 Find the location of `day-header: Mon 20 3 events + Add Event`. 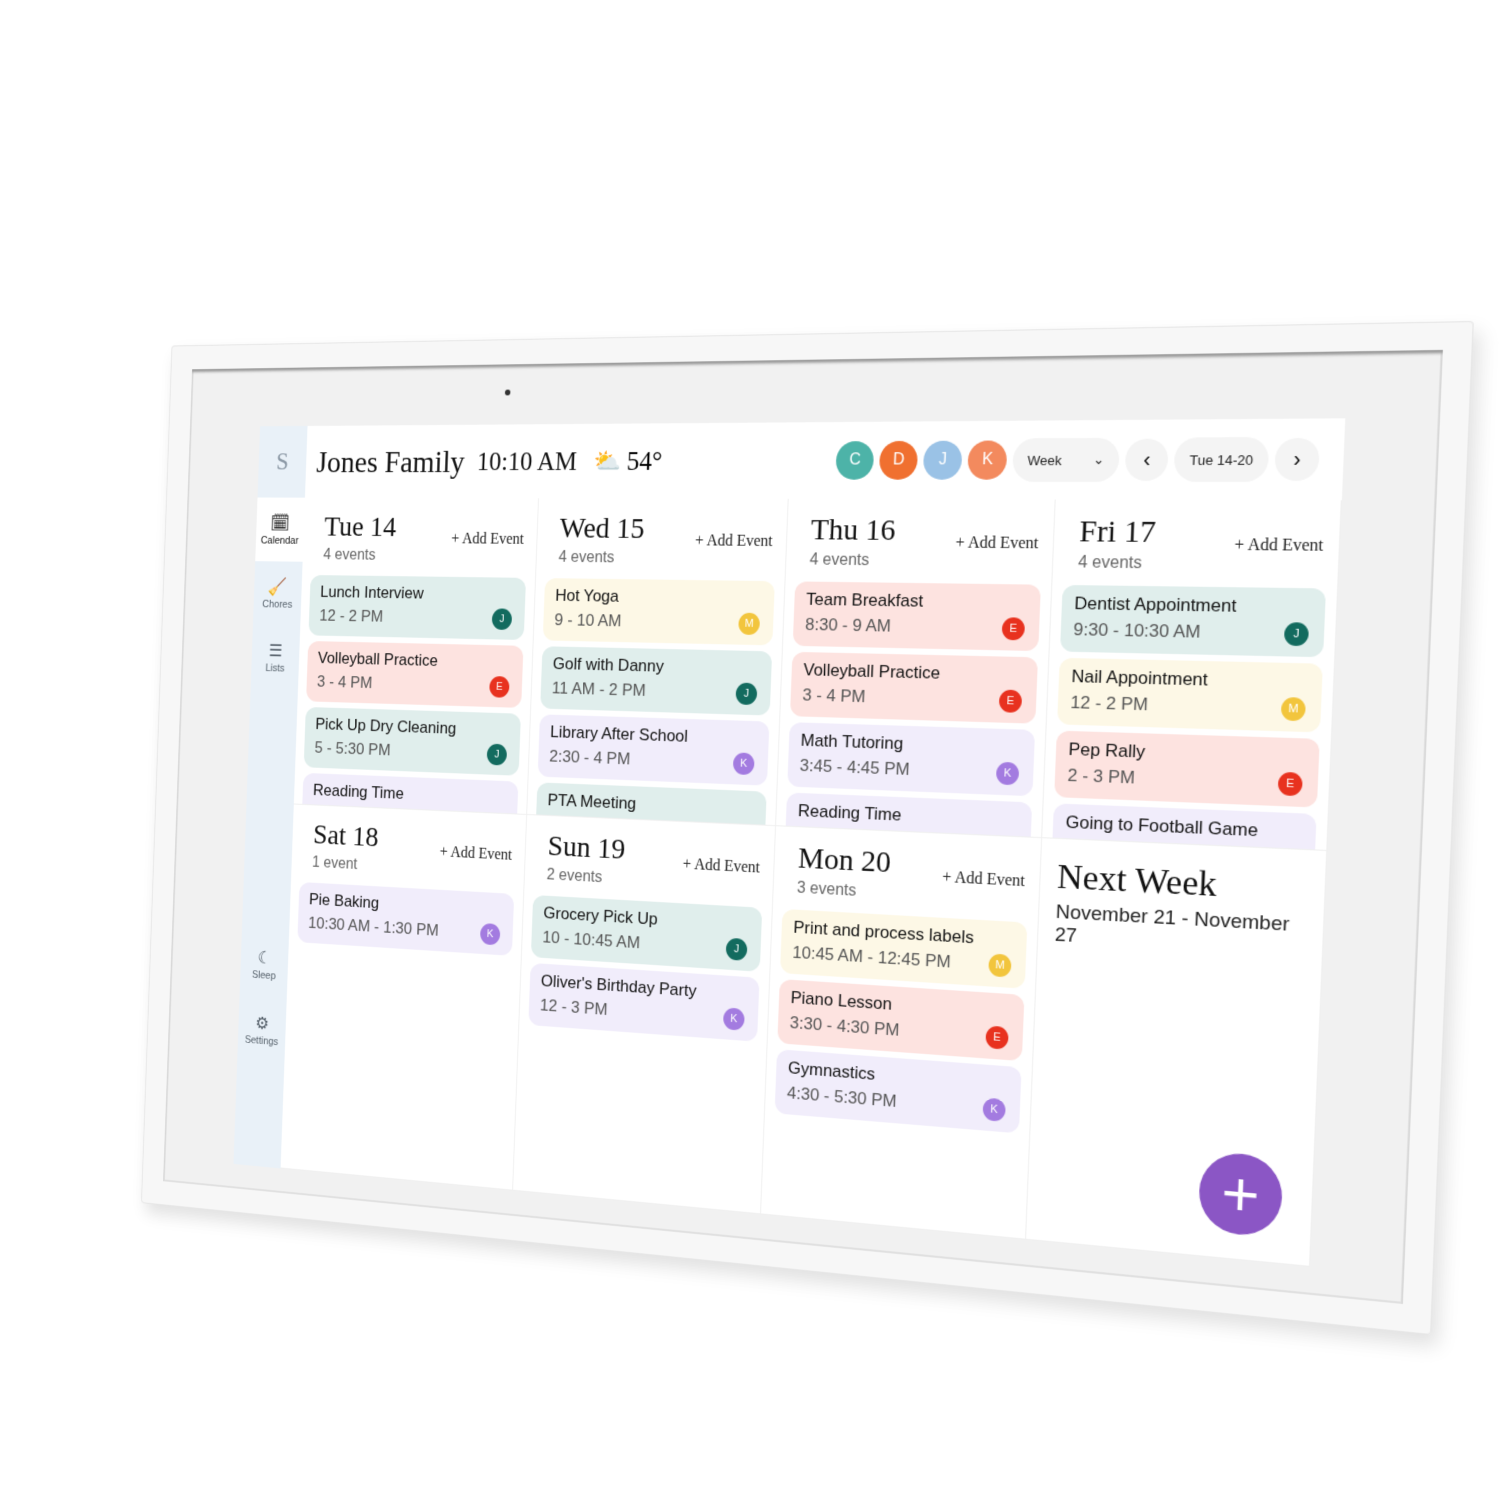

day-header: Mon 20 3 events + Add Event is located at coordinates (906, 875).